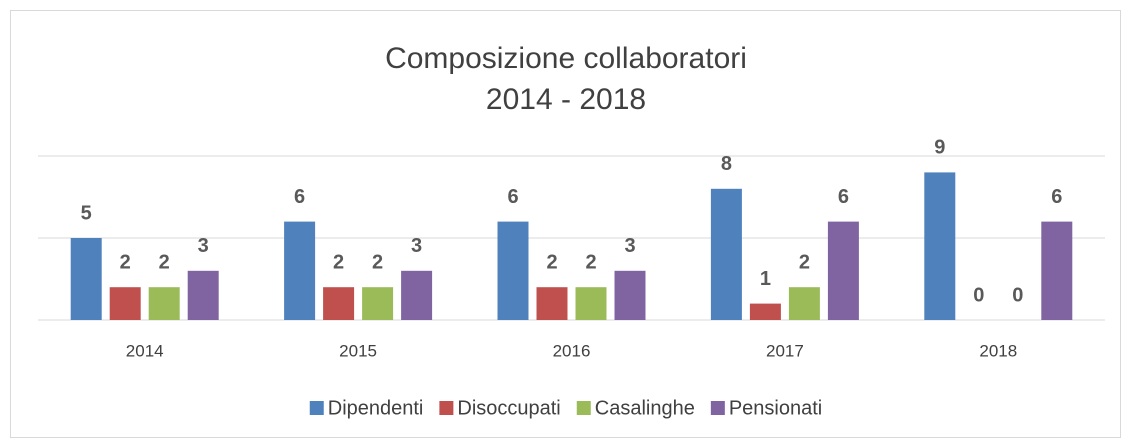  What do you see at coordinates (939, 148) in the screenshot?
I see `value-label: 9` at bounding box center [939, 148].